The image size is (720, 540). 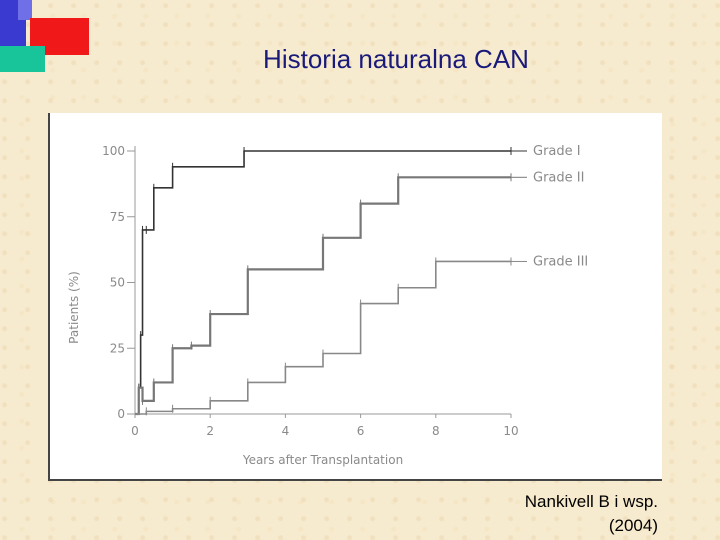 What do you see at coordinates (558, 177) in the screenshot?
I see `series-label-2: Grade II` at bounding box center [558, 177].